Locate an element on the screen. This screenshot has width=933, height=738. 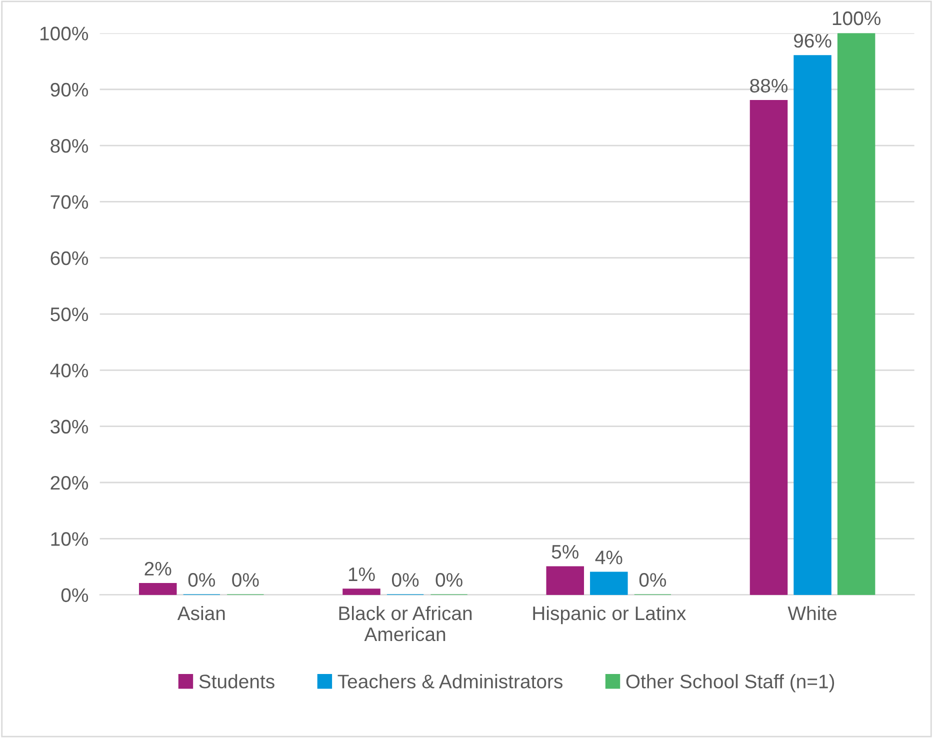
y-tick-label: 40% is located at coordinates (69, 371).